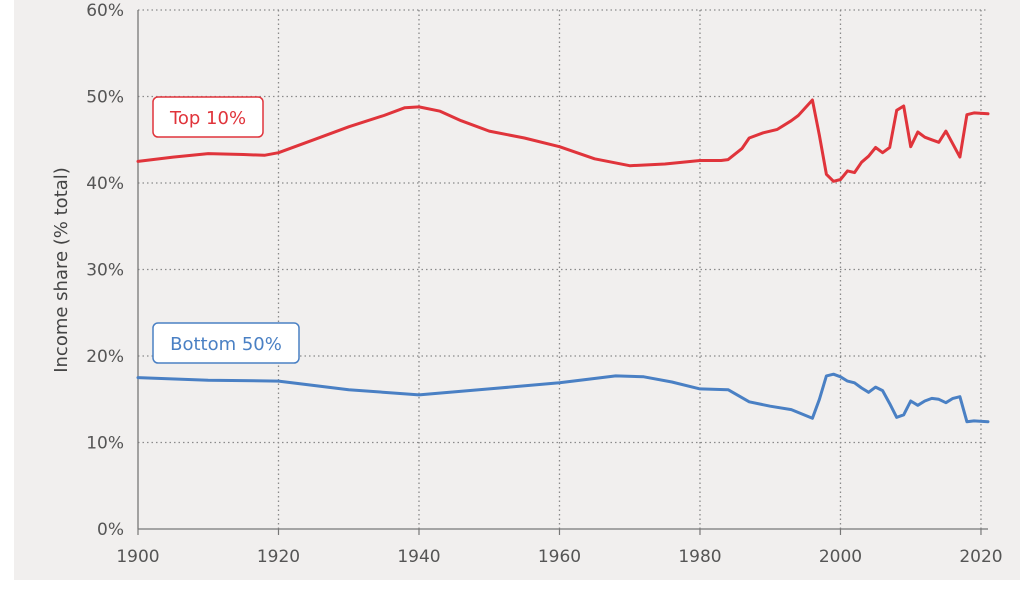 This screenshot has width=1024, height=594. What do you see at coordinates (105, 271) in the screenshot?
I see `y-tick-label-30: 30%` at bounding box center [105, 271].